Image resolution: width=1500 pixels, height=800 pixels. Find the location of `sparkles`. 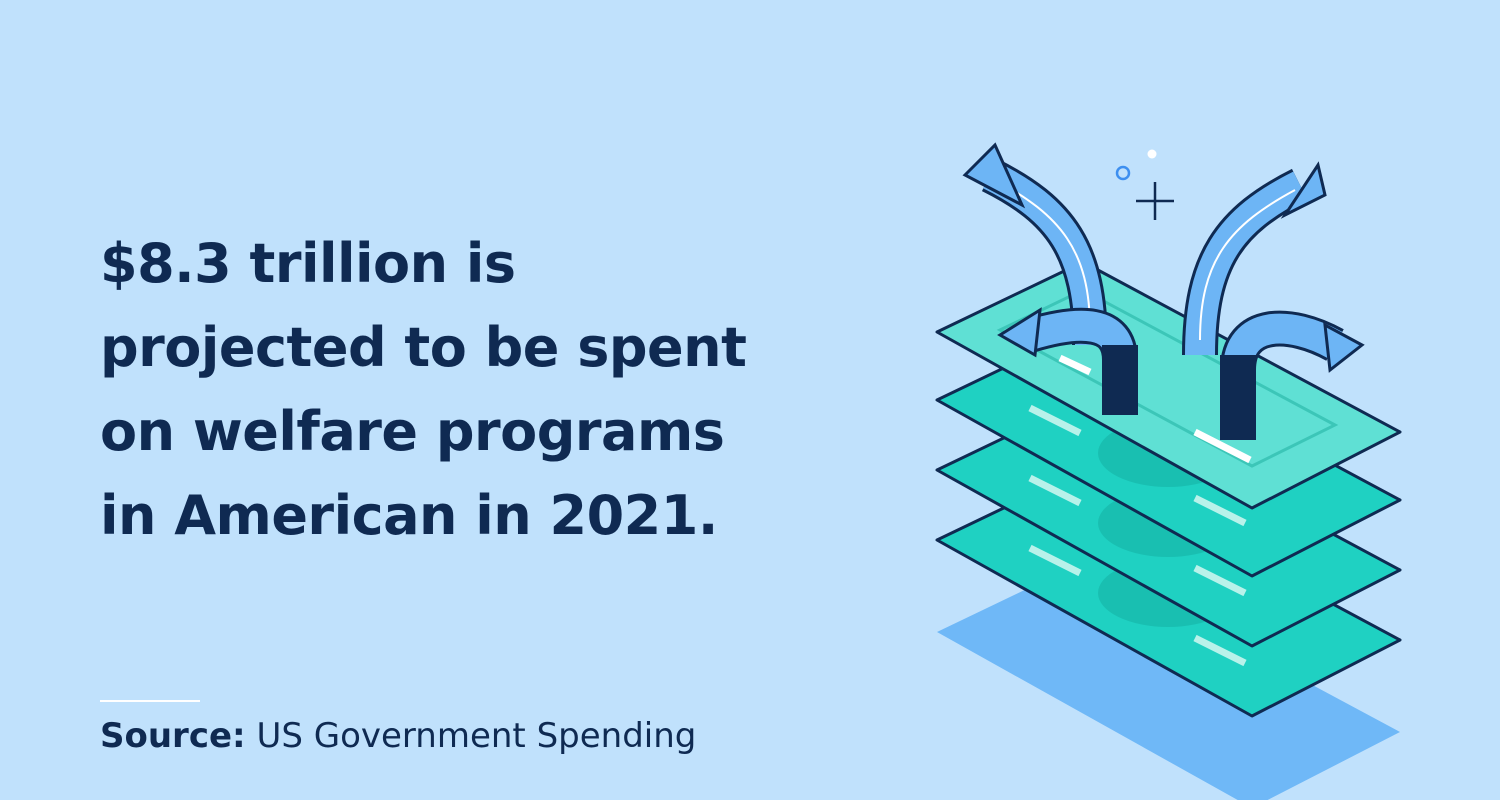

sparkles is located at coordinates (1144, 184).